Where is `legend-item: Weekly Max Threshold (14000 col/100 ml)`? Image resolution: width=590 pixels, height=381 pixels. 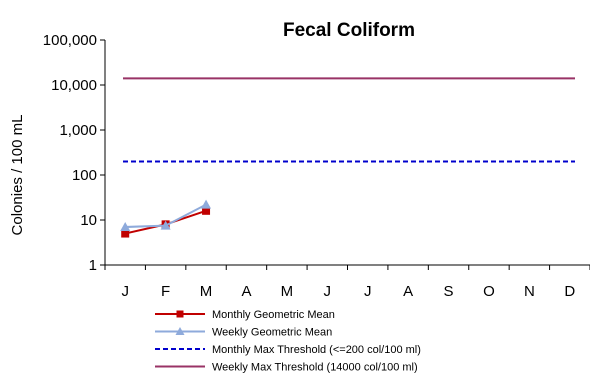
legend-item: Weekly Max Threshold (14000 col/100 ml) is located at coordinates (286, 368).